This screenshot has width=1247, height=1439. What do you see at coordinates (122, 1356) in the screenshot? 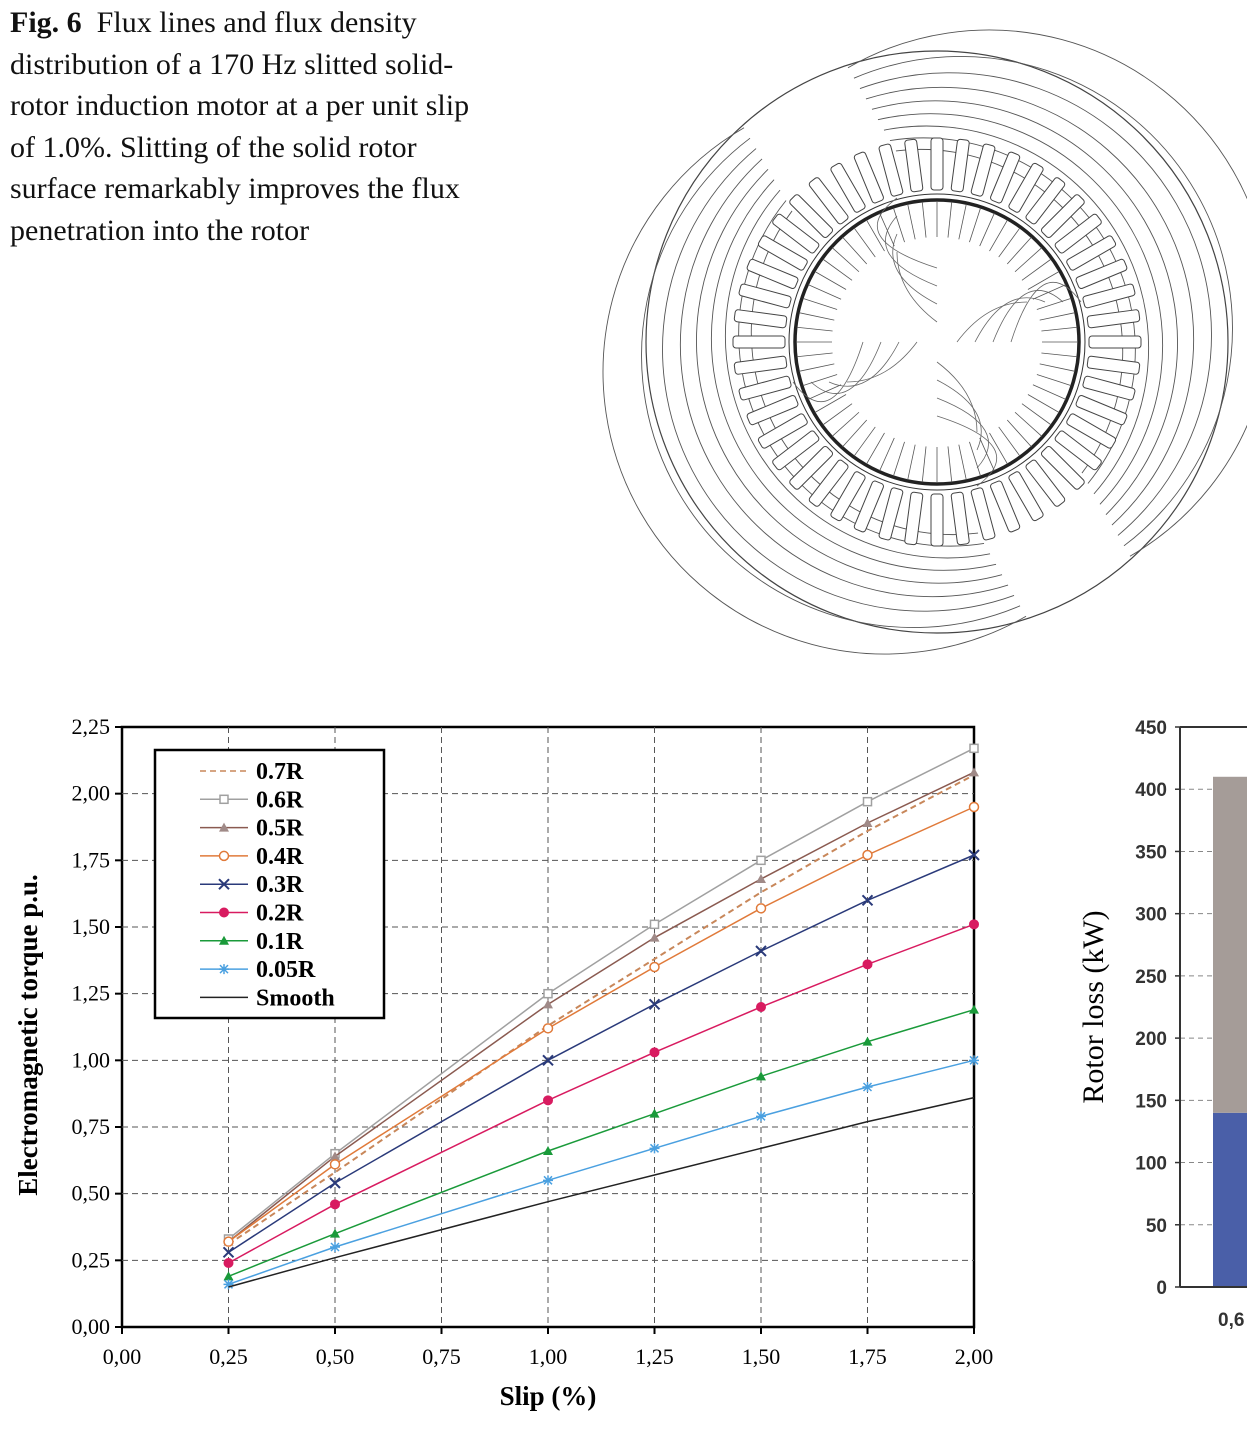
I see `x-tick-label: 0,00` at bounding box center [122, 1356].